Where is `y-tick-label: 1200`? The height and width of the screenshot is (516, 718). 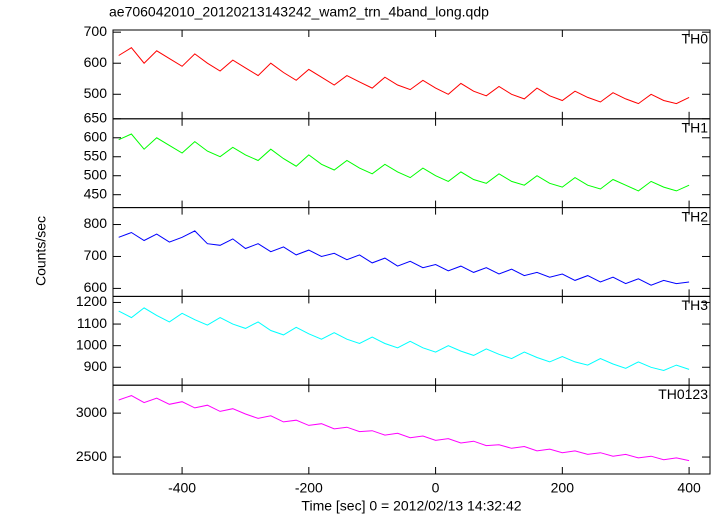 y-tick-label: 1200 is located at coordinates (91, 301).